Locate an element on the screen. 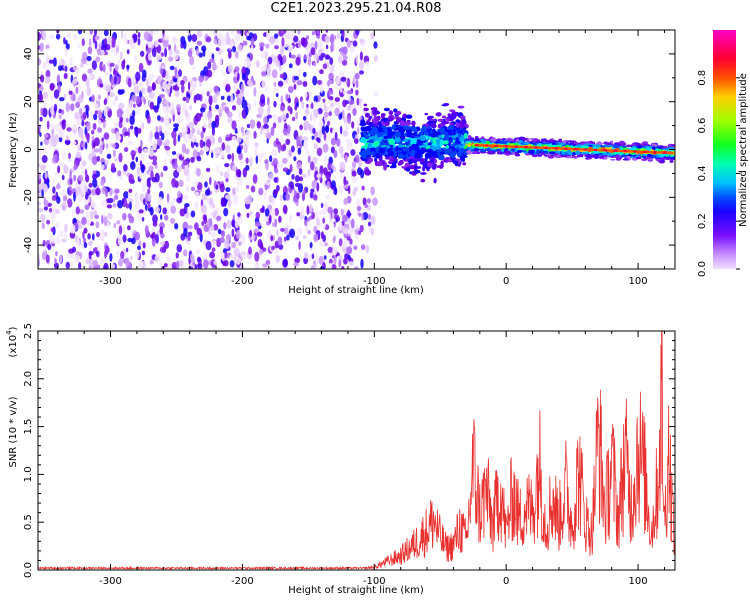 This screenshot has height=600, width=750. y-tick-label: 2.0 is located at coordinates (28, 379).